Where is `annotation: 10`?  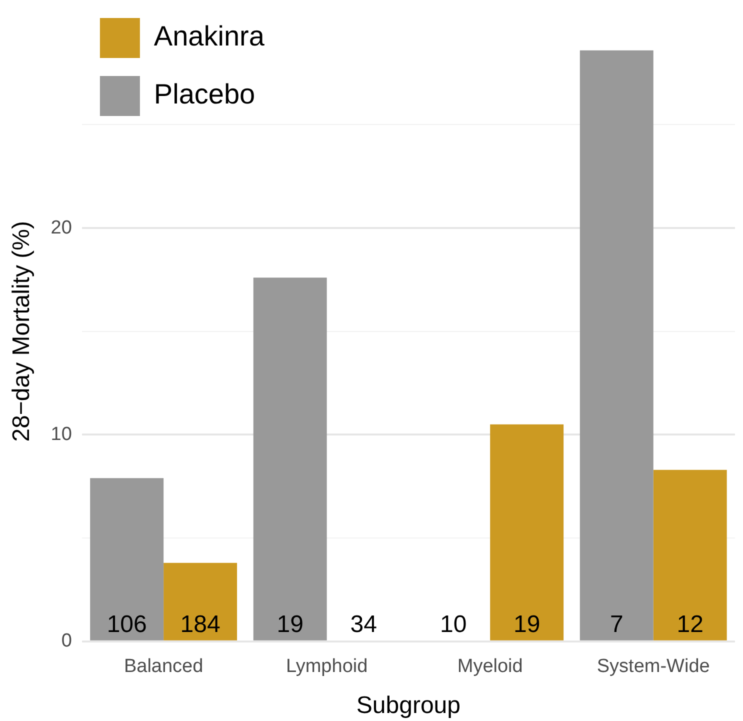
annotation: 10 is located at coordinates (453, 624).